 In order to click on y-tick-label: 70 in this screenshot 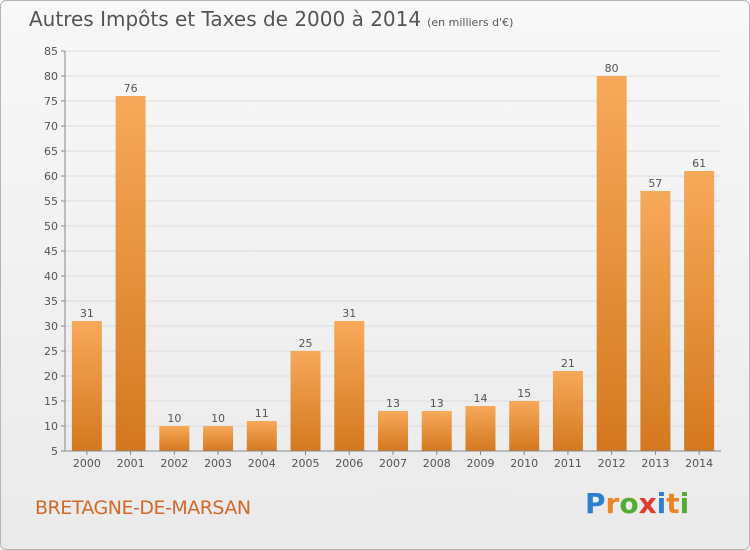, I will do `click(51, 126)`.